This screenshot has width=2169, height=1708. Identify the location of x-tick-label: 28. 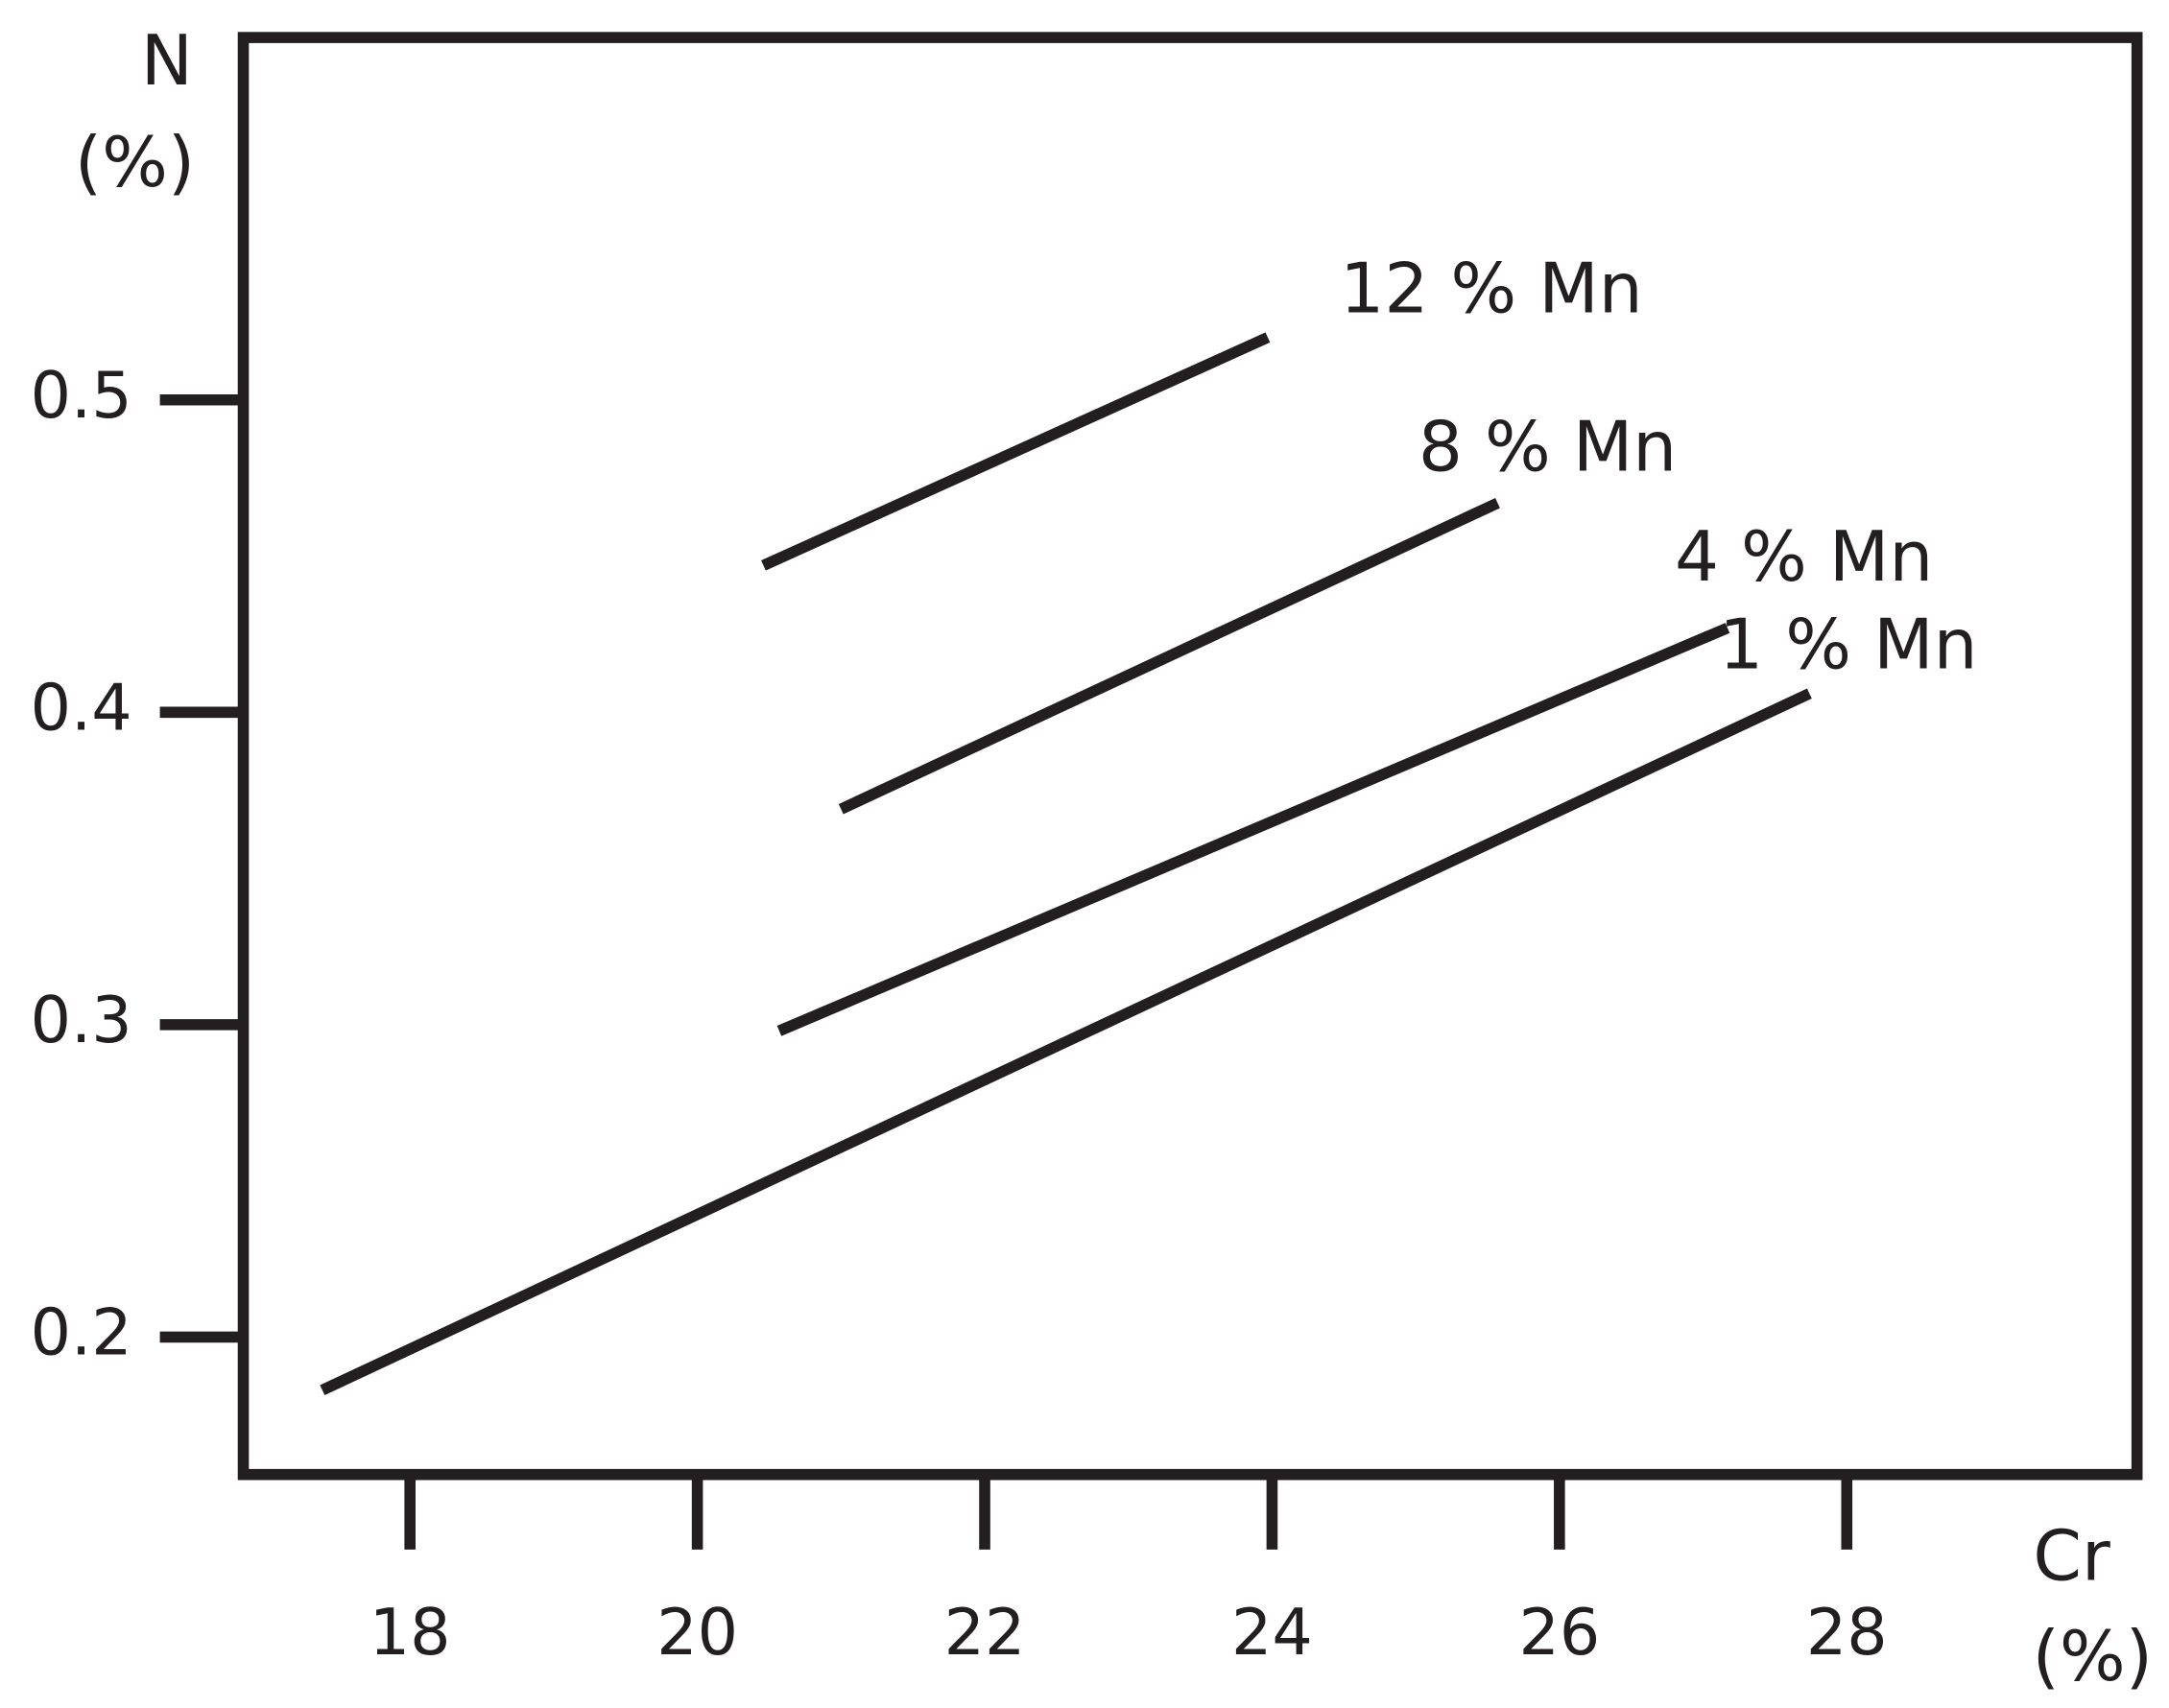
(1847, 1632).